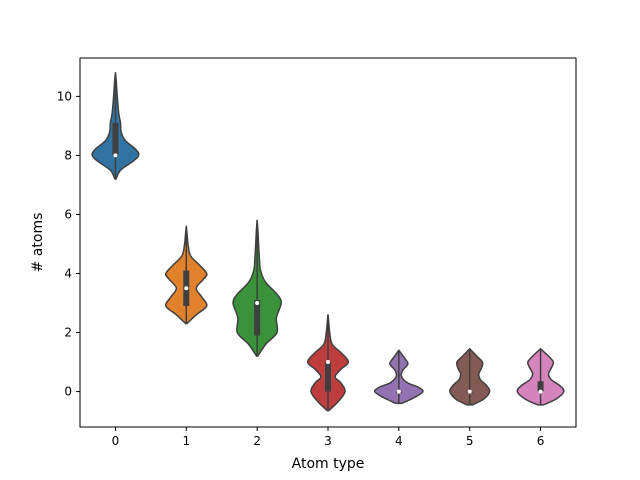  I want to click on y-tick-label: 8, so click(68, 155).